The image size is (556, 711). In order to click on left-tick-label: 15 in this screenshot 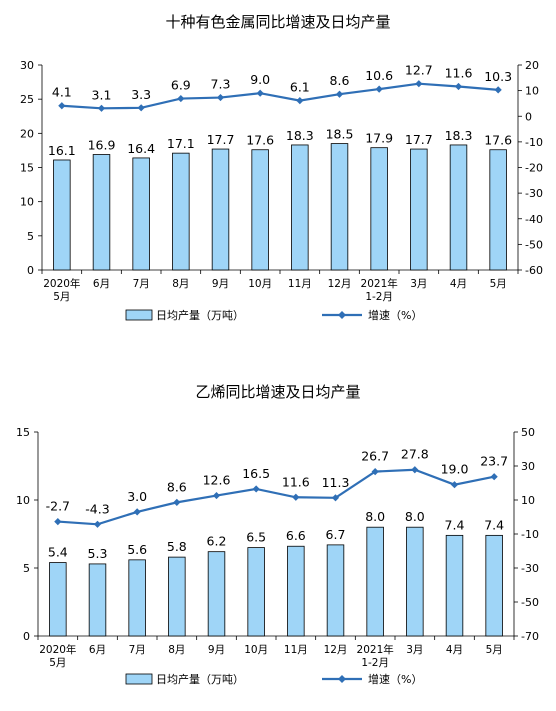, I will do `click(27, 168)`.